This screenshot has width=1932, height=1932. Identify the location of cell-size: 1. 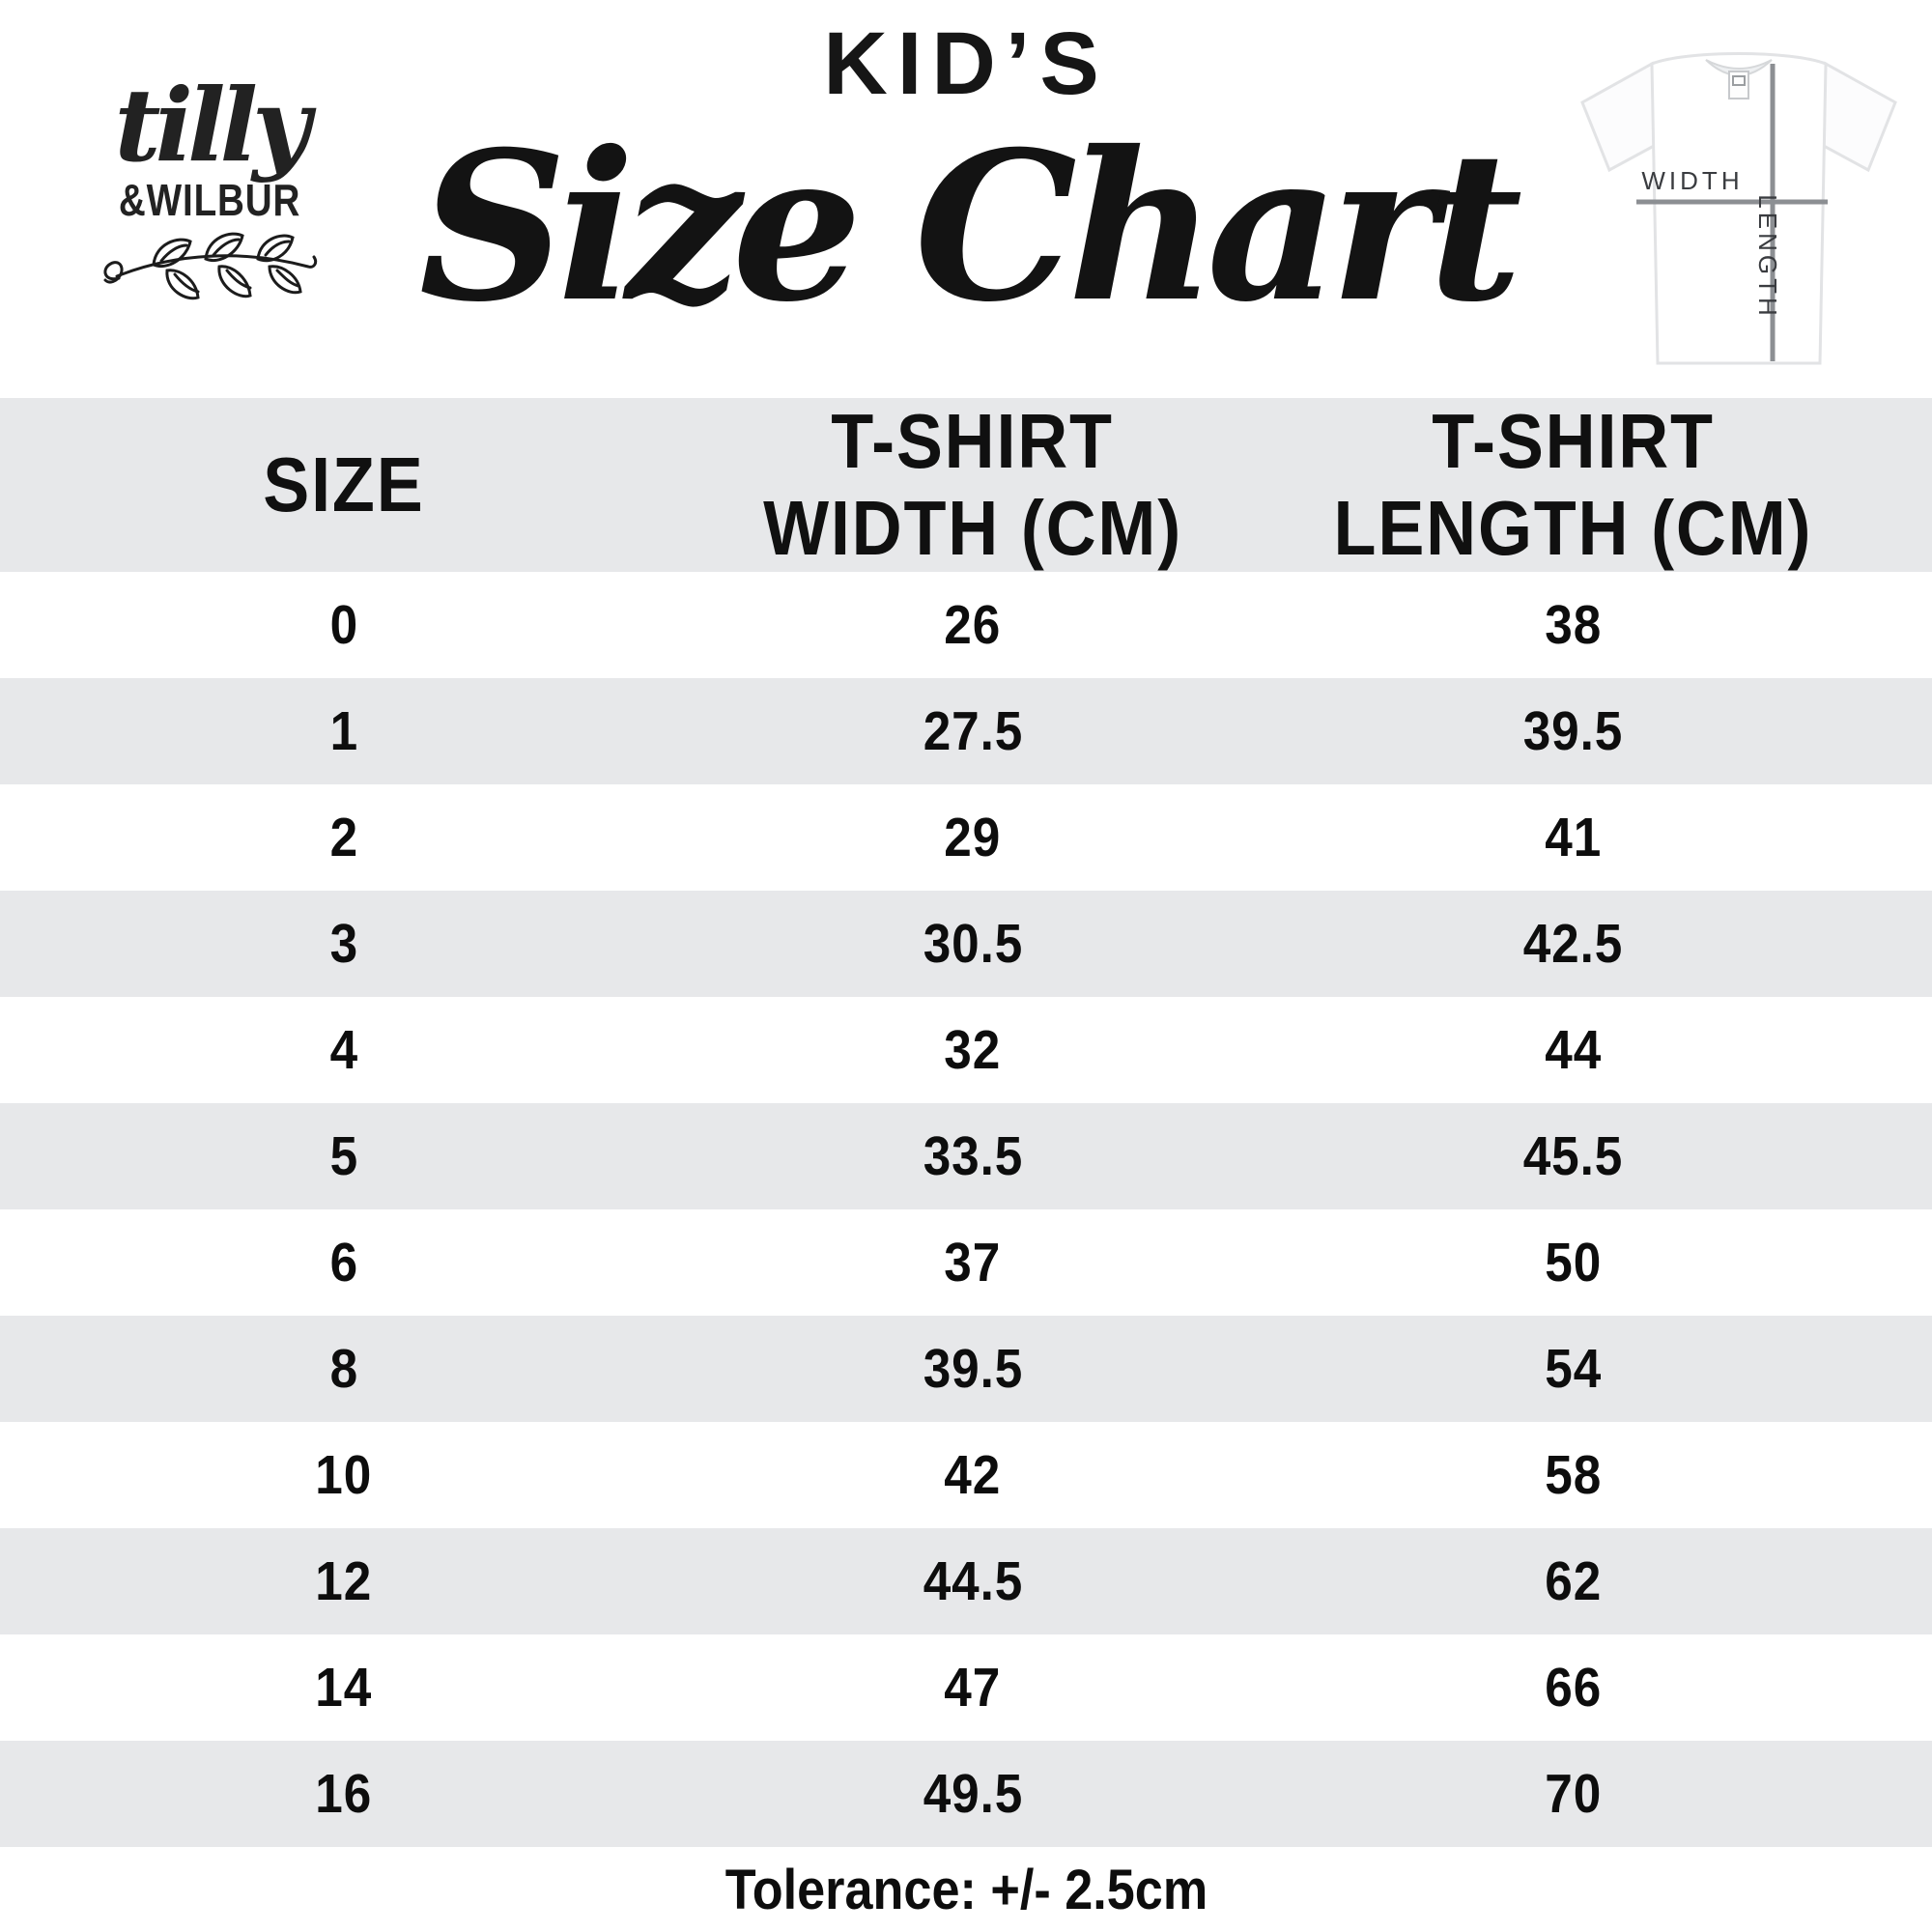
(343, 731).